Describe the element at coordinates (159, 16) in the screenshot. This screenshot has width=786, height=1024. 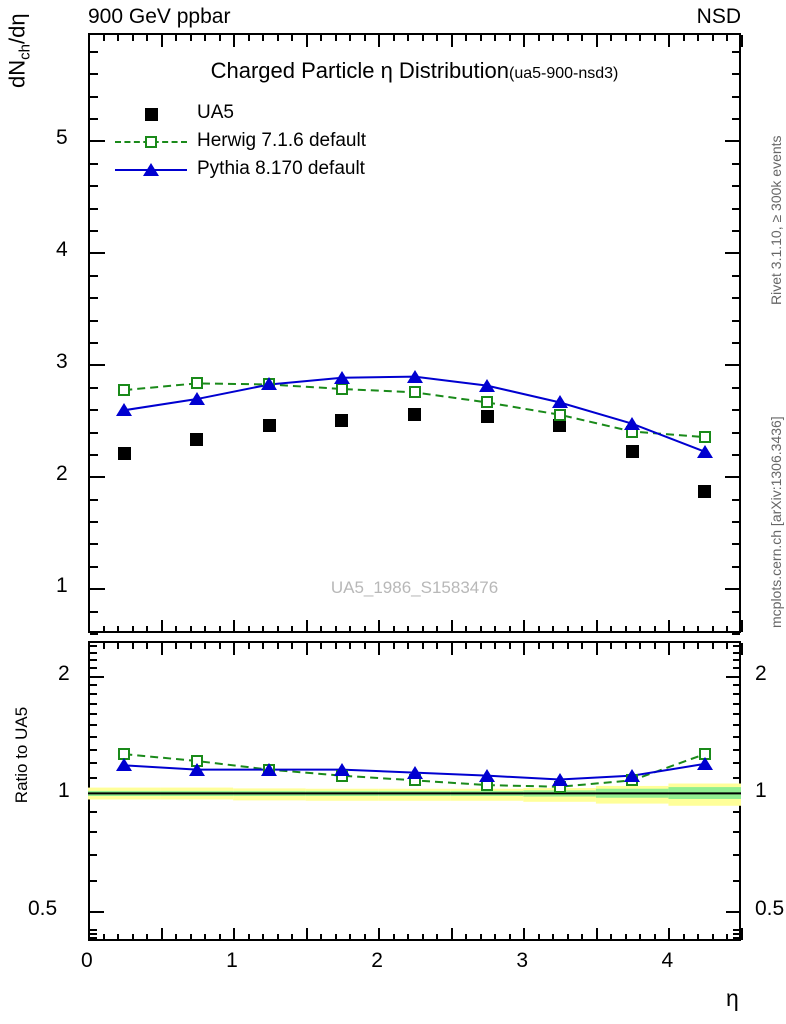
I see `header-collision-energy: 900 GeV ppbar` at that location.